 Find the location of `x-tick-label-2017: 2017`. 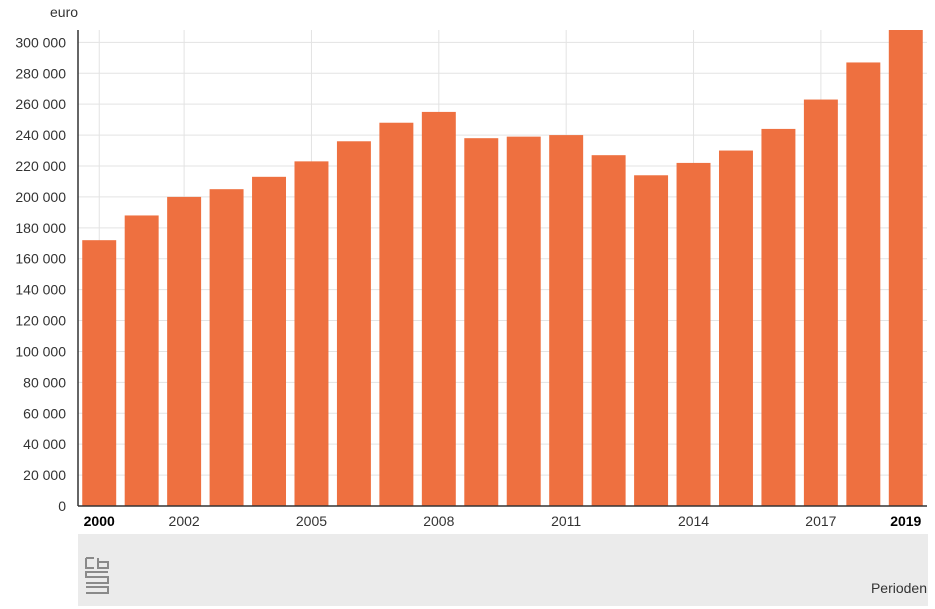

x-tick-label-2017: 2017 is located at coordinates (820, 521).